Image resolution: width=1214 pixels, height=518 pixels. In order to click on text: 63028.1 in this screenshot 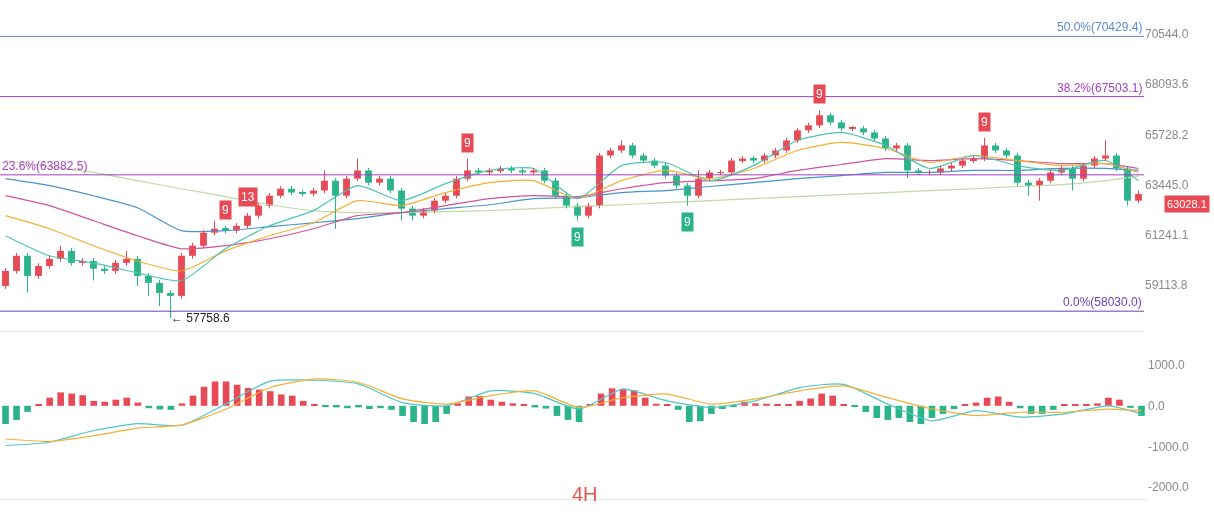, I will do `click(1187, 204)`.